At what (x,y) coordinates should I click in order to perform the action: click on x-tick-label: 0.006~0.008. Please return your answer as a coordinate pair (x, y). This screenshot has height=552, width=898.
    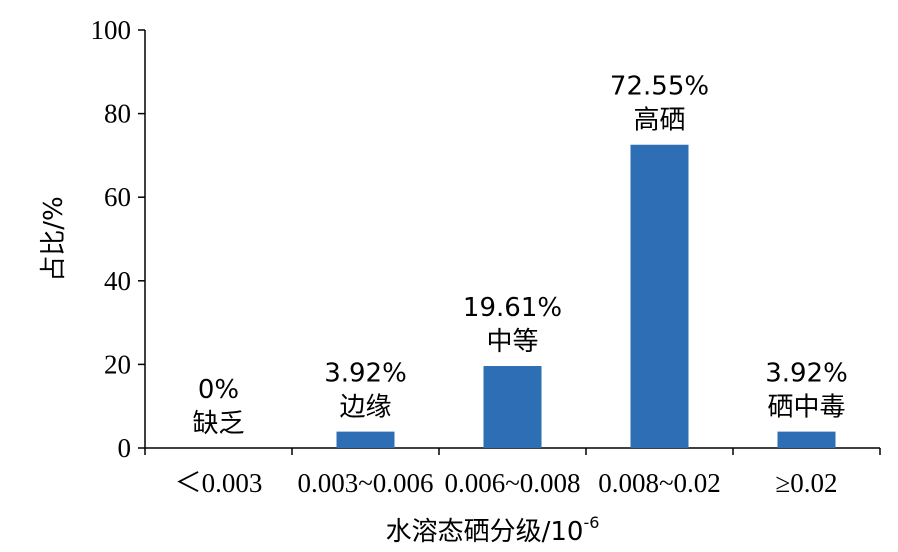
    Looking at the image, I should click on (512, 483).